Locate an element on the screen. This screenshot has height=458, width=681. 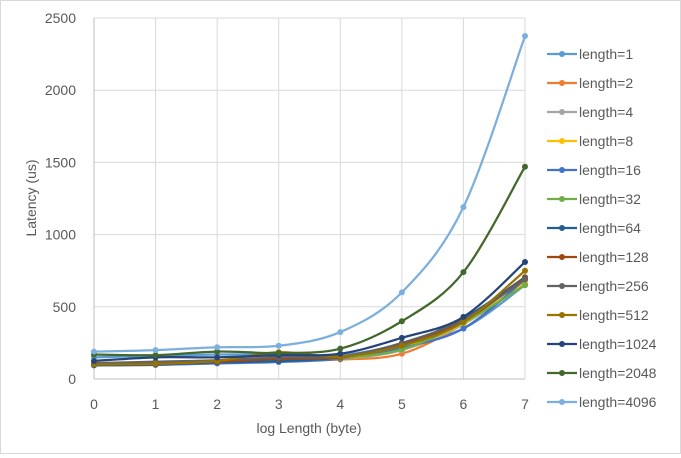
legend-label: length=512 is located at coordinates (614, 315).